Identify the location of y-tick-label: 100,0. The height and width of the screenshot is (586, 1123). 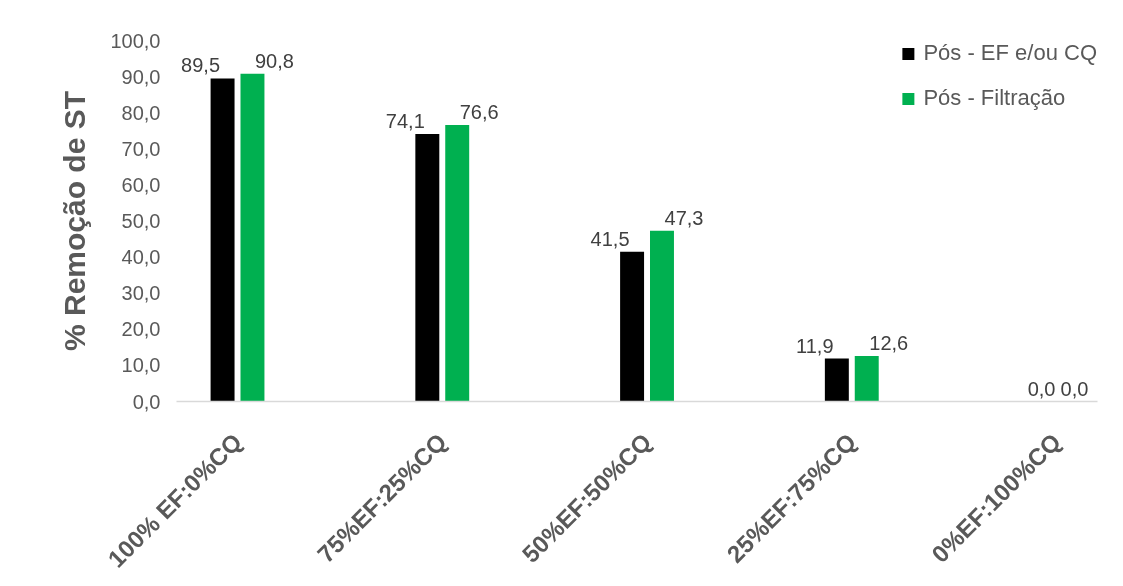
(135, 40).